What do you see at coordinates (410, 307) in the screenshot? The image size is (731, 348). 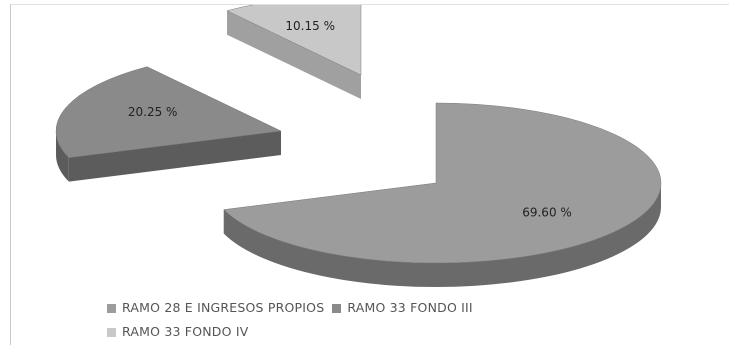 I see `legend-label: RAMO 33 FONDO III` at bounding box center [410, 307].